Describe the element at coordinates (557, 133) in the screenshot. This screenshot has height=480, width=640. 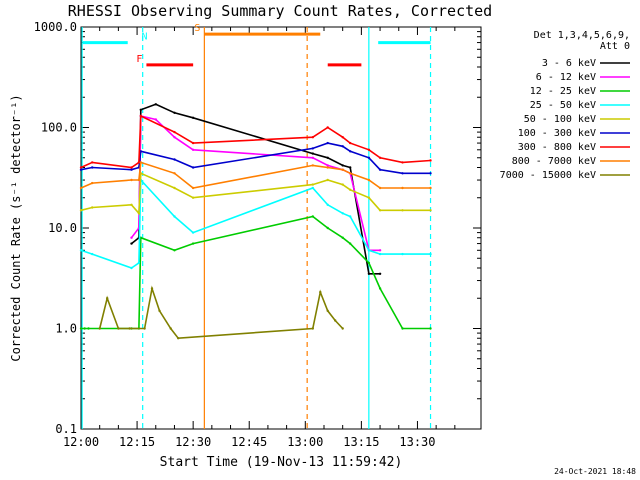
I see `legend-entry-label: 100 - 300 keV` at that location.